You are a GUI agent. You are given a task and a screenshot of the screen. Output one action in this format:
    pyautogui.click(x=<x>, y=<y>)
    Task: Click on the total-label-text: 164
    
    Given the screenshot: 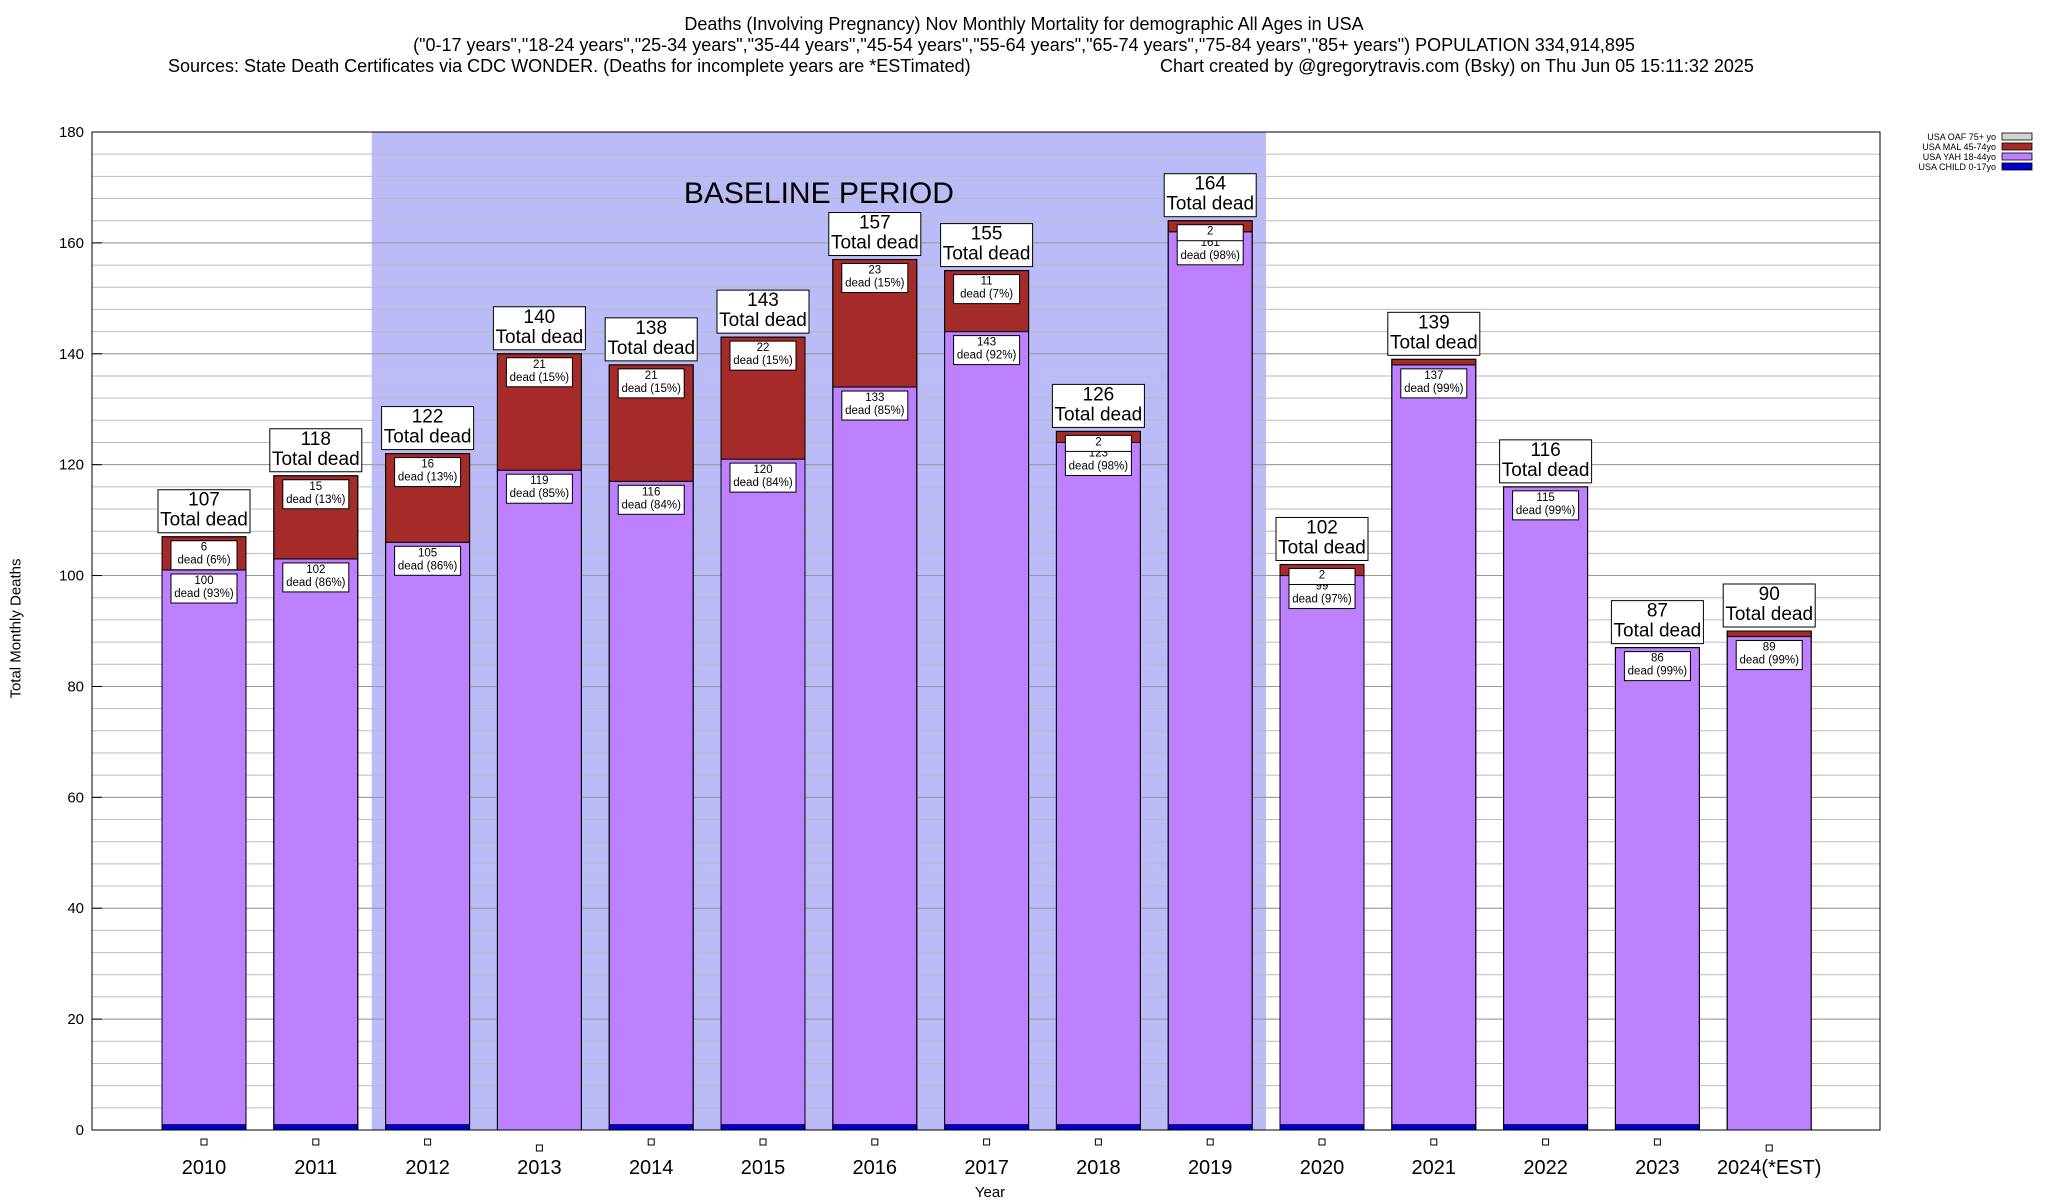 What is the action you would take?
    pyautogui.click(x=1210, y=184)
    